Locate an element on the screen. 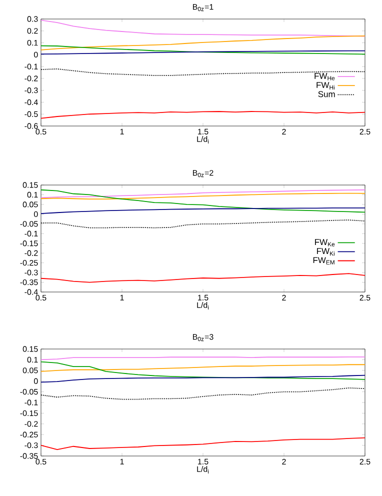  y-tick-label: -0.6 is located at coordinates (31, 126).